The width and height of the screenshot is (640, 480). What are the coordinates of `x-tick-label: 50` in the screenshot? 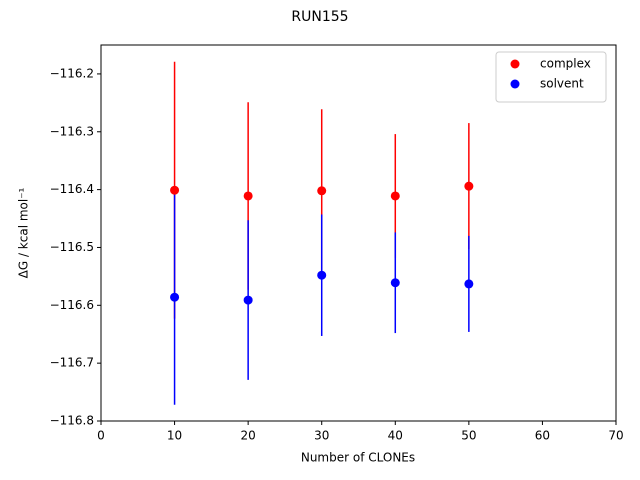 It's located at (468, 436).